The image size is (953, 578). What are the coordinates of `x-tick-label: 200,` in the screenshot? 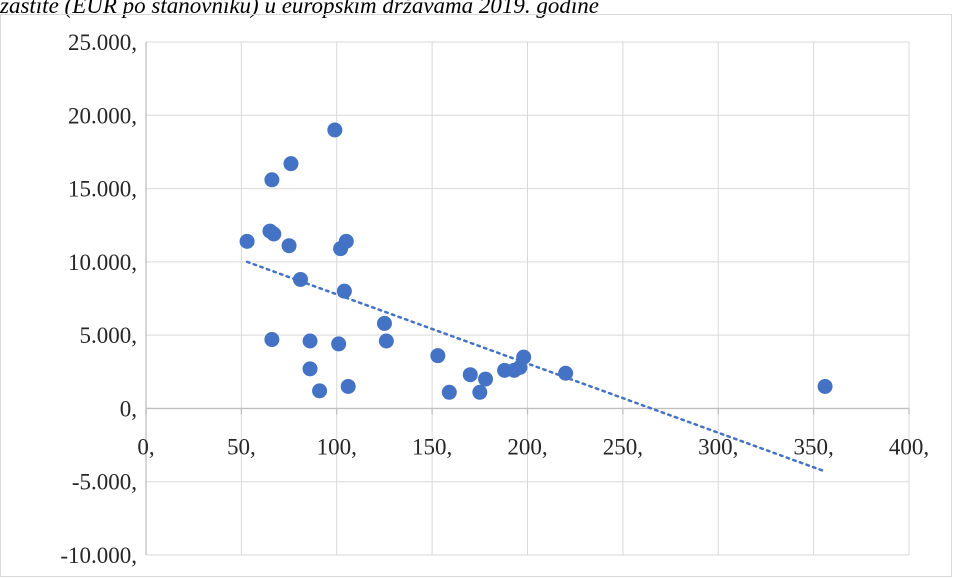 It's located at (527, 446).